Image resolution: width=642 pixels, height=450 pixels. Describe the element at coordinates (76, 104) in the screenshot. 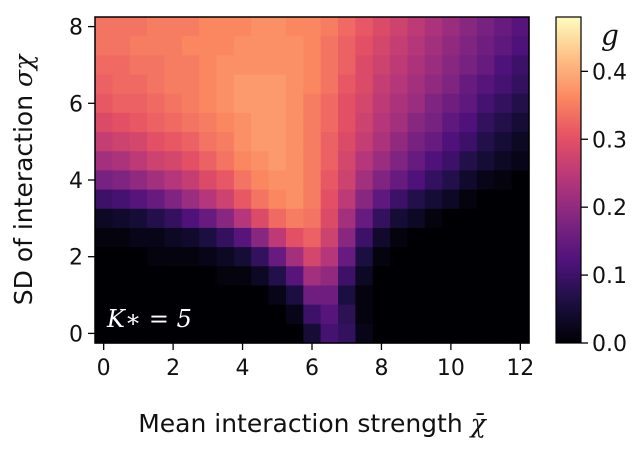

I see `y-tick-label: 6` at that location.